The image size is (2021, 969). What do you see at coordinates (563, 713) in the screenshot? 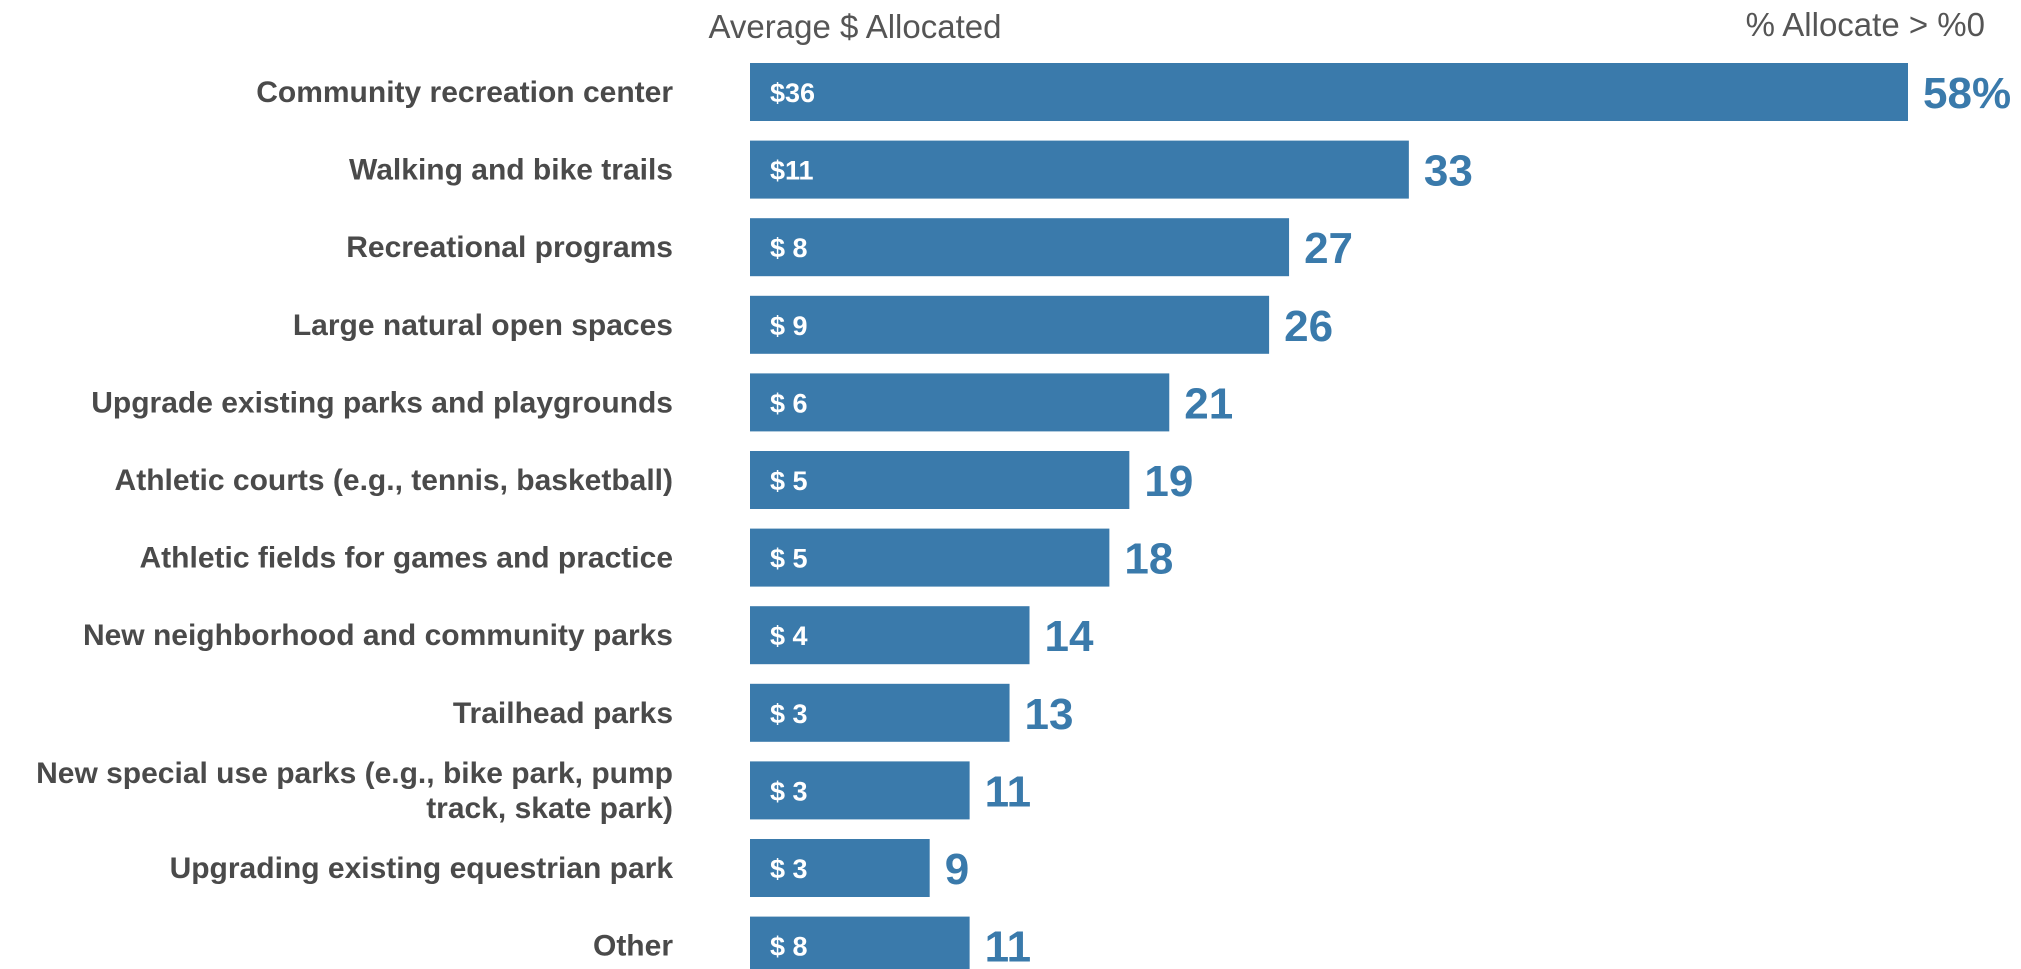
I see `category-label: Trailhead parks` at bounding box center [563, 713].